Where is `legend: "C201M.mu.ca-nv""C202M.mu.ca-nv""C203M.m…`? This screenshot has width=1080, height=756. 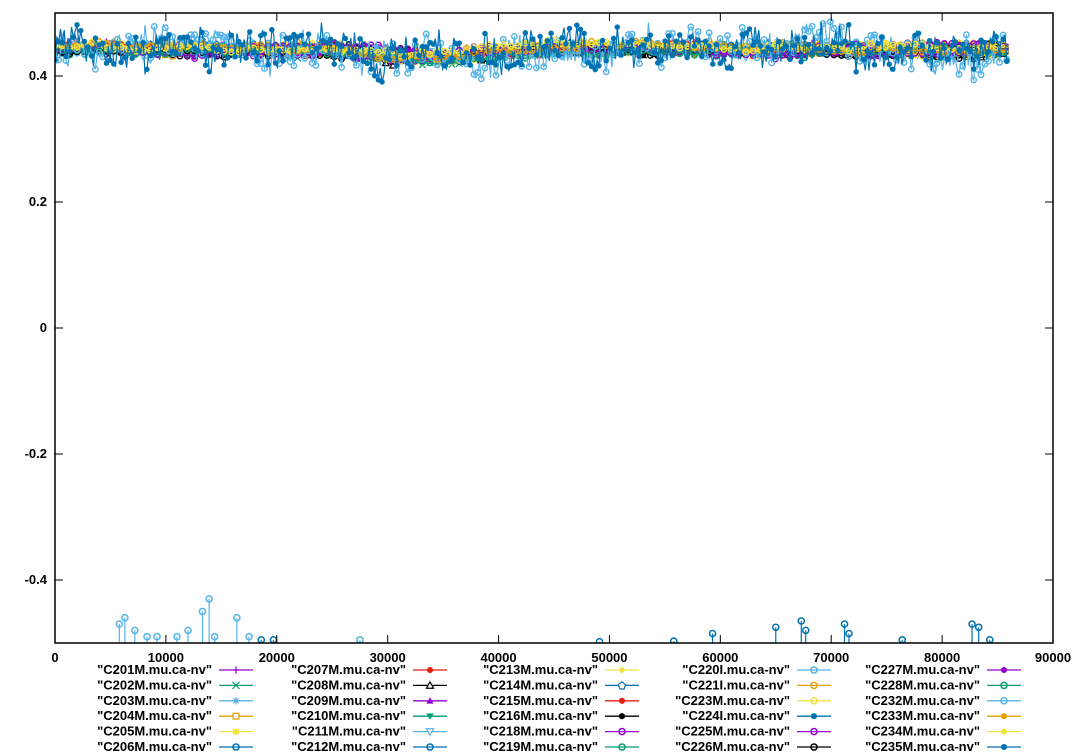 legend: "C201M.mu.ca-nv""C202M.mu.ca-nv""C203M.m… is located at coordinates (559, 708).